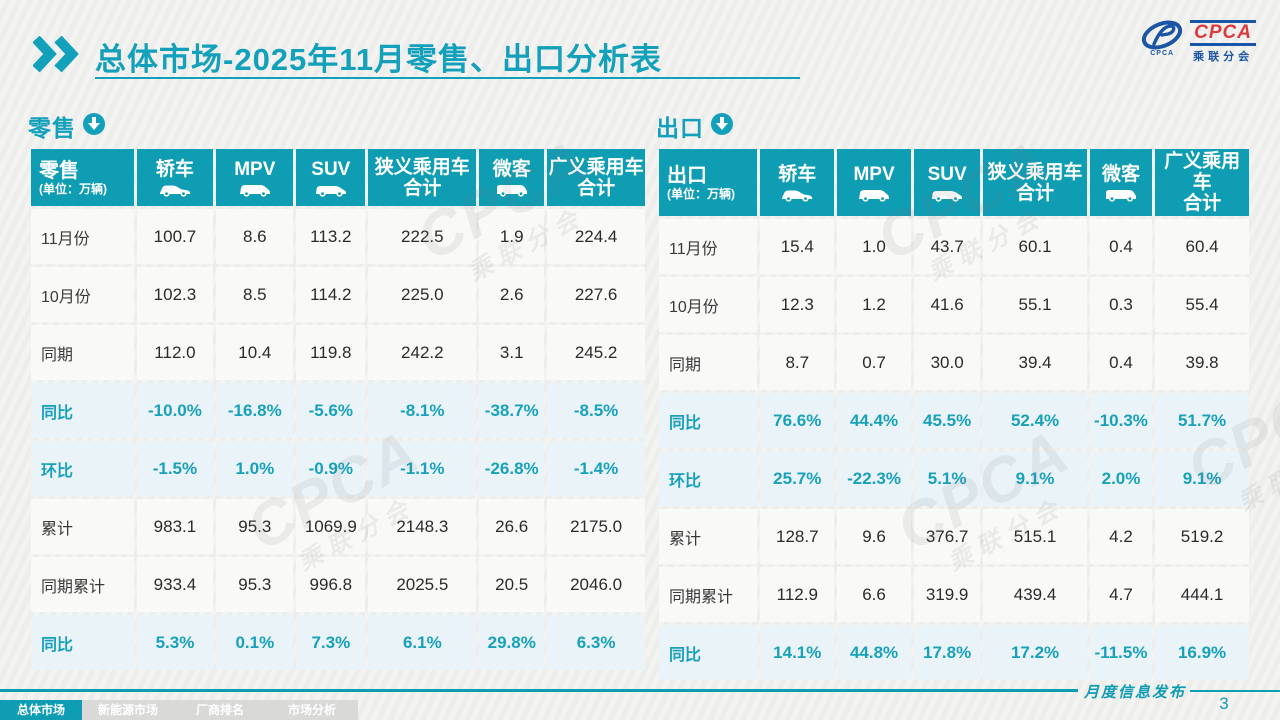 The width and height of the screenshot is (1280, 720). I want to click on table-cell: 8.5, so click(255, 294).